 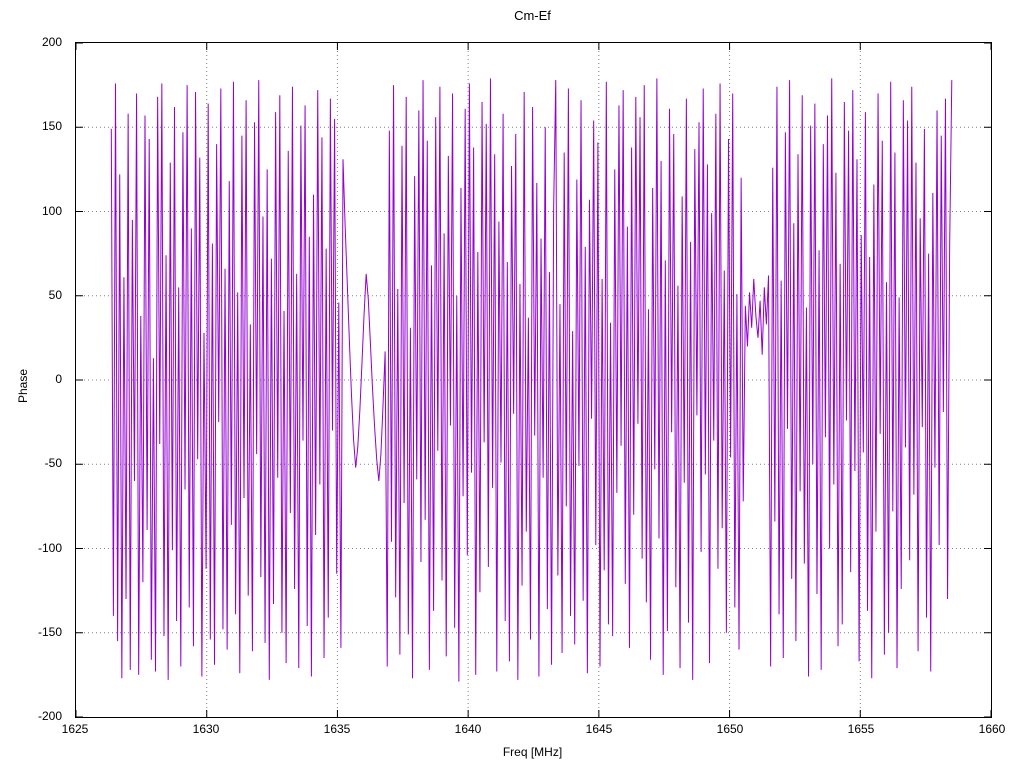 What do you see at coordinates (51, 210) in the screenshot?
I see `y-tick-label: 100` at bounding box center [51, 210].